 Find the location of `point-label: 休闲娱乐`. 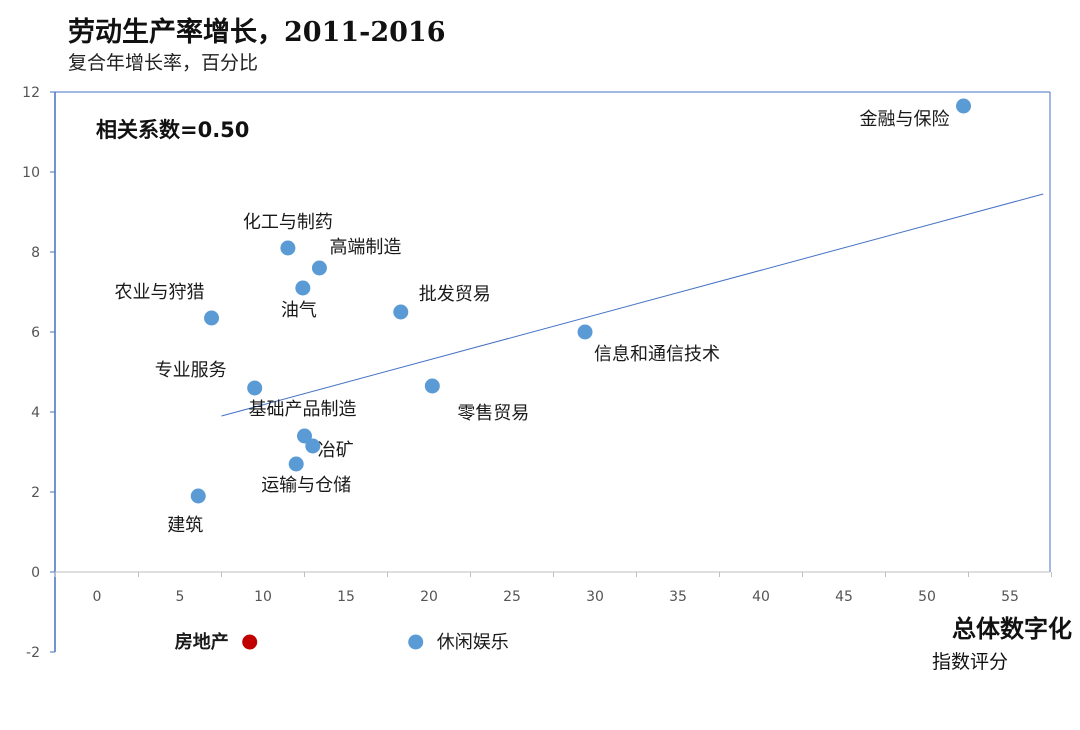

point-label: 休闲娱乐 is located at coordinates (473, 642).